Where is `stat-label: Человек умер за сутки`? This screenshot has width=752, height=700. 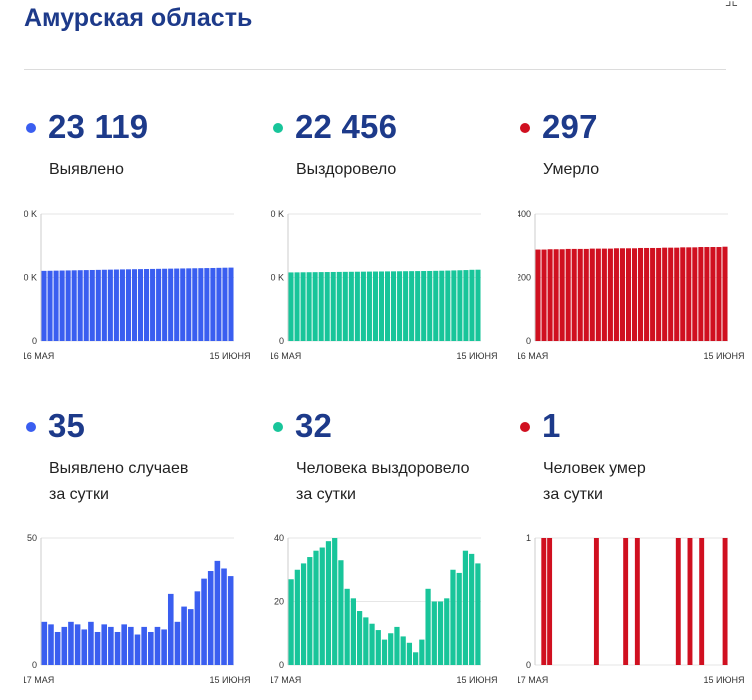 stat-label: Человек умер за сутки is located at coordinates (594, 482).